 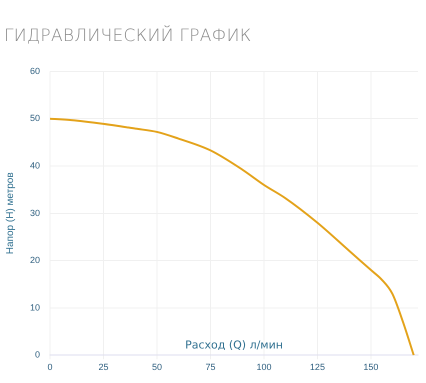 I want to click on y-tick-label: 40, so click(x=35, y=165).